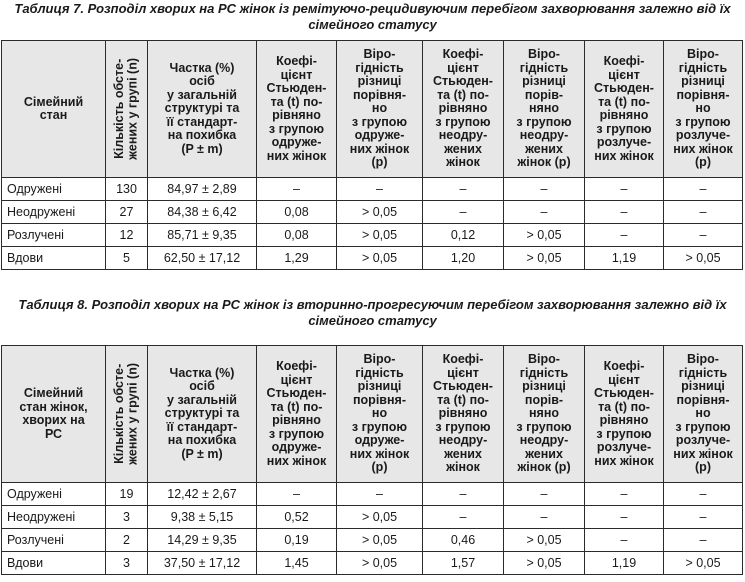 The width and height of the screenshot is (745, 582). Describe the element at coordinates (53, 109) in the screenshot. I see `header-family-status: Сімейний стан` at that location.